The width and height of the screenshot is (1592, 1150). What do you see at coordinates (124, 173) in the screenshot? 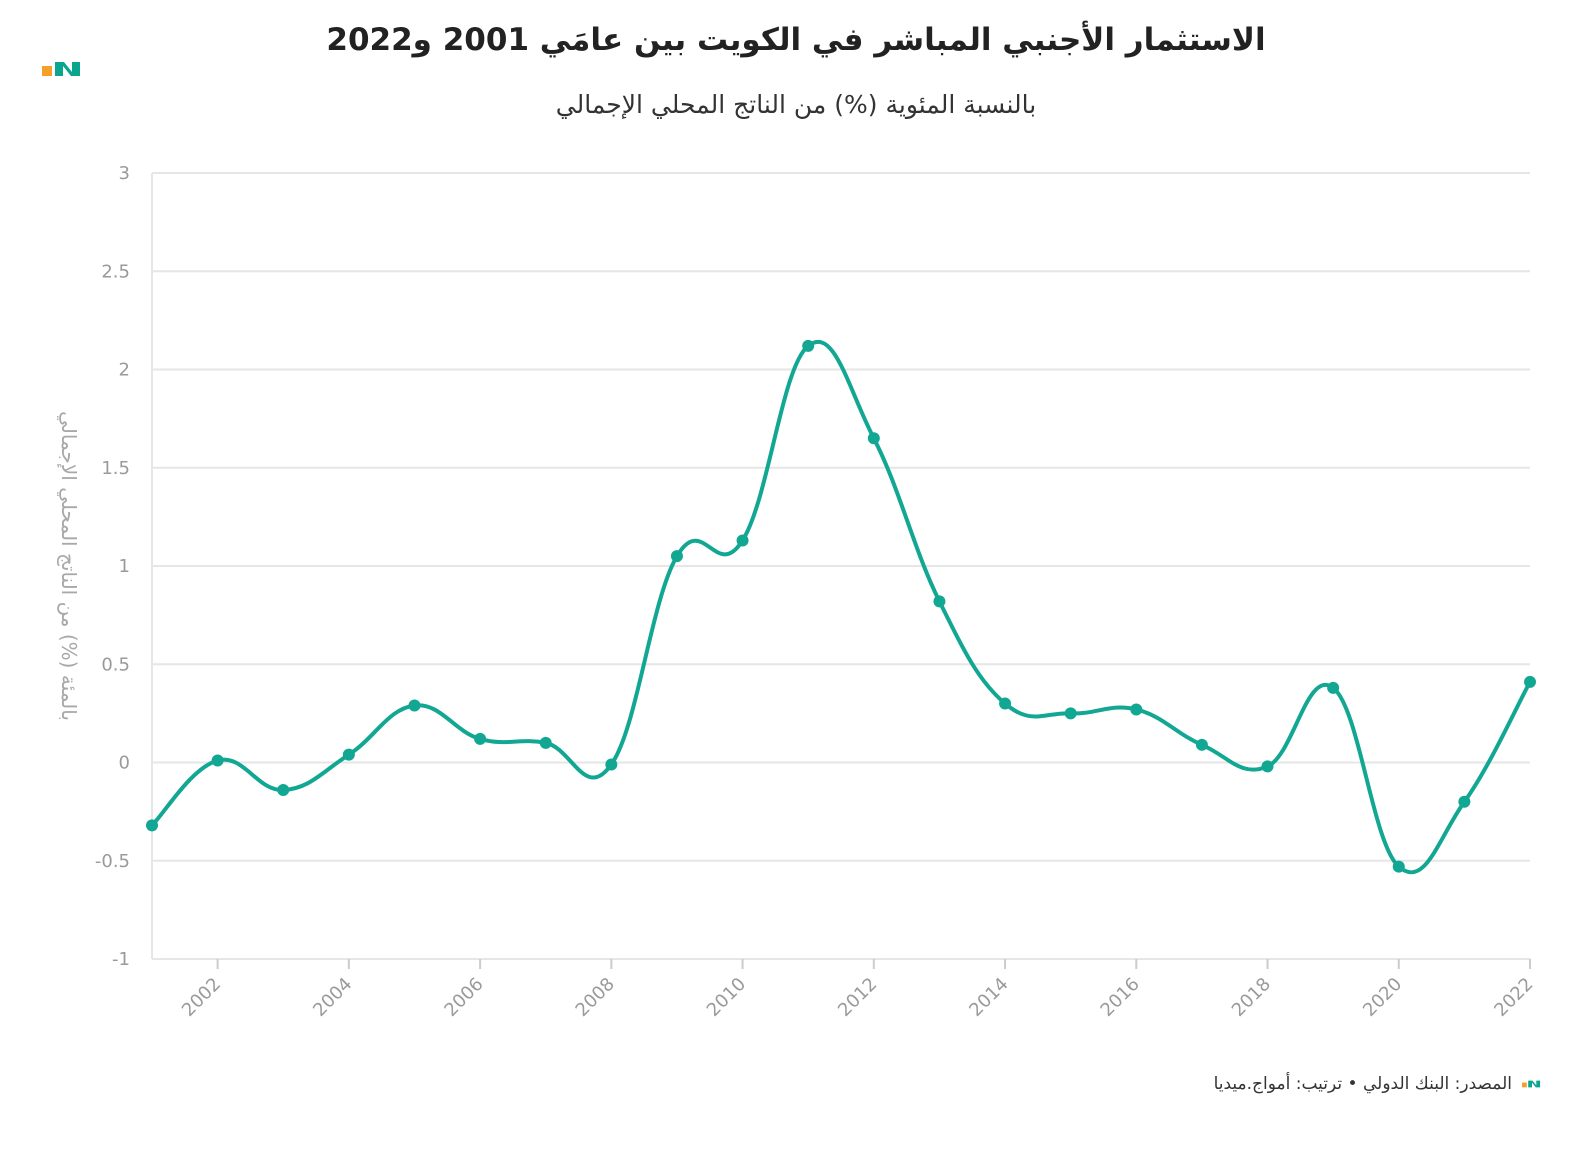
I see `y-tick-label: 3` at bounding box center [124, 173].